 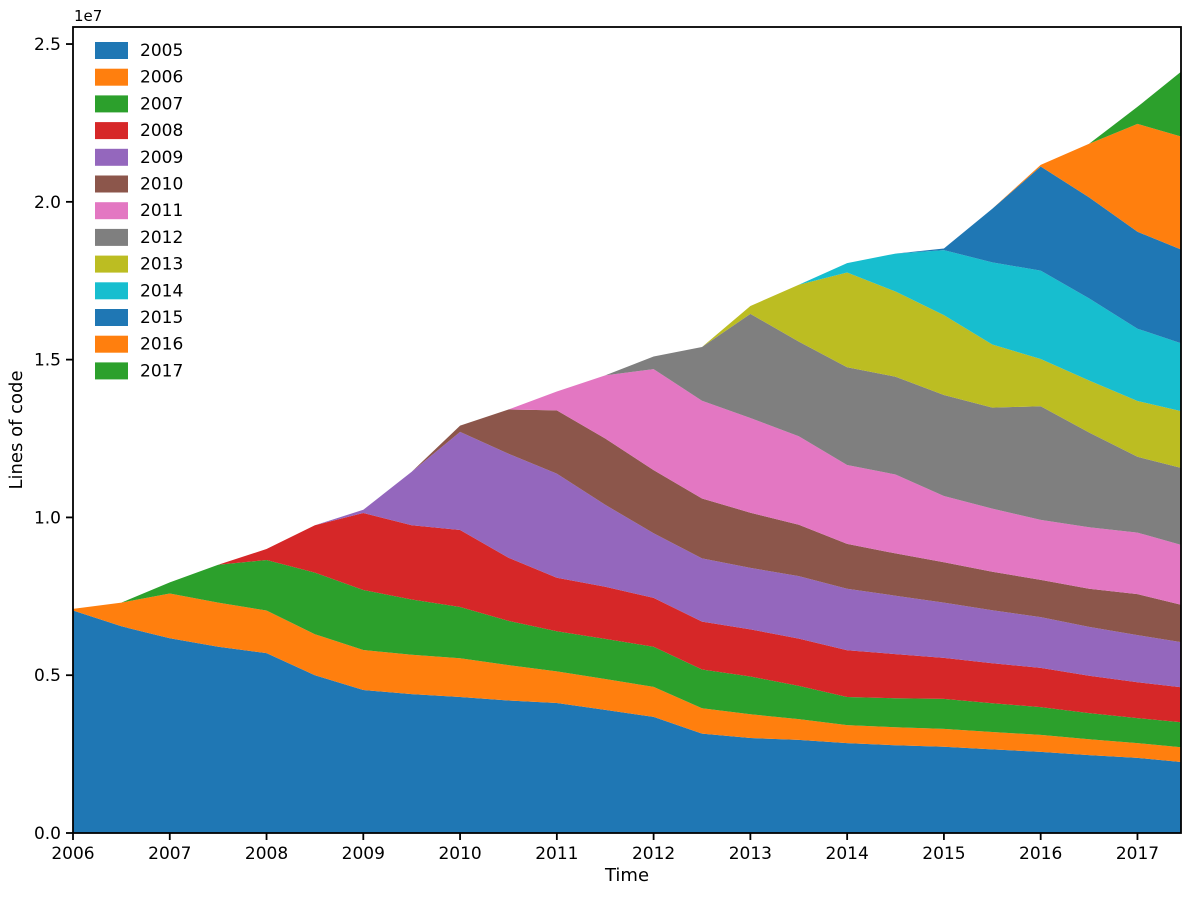 I want to click on legend-label-2011: 2011, so click(x=161, y=211).